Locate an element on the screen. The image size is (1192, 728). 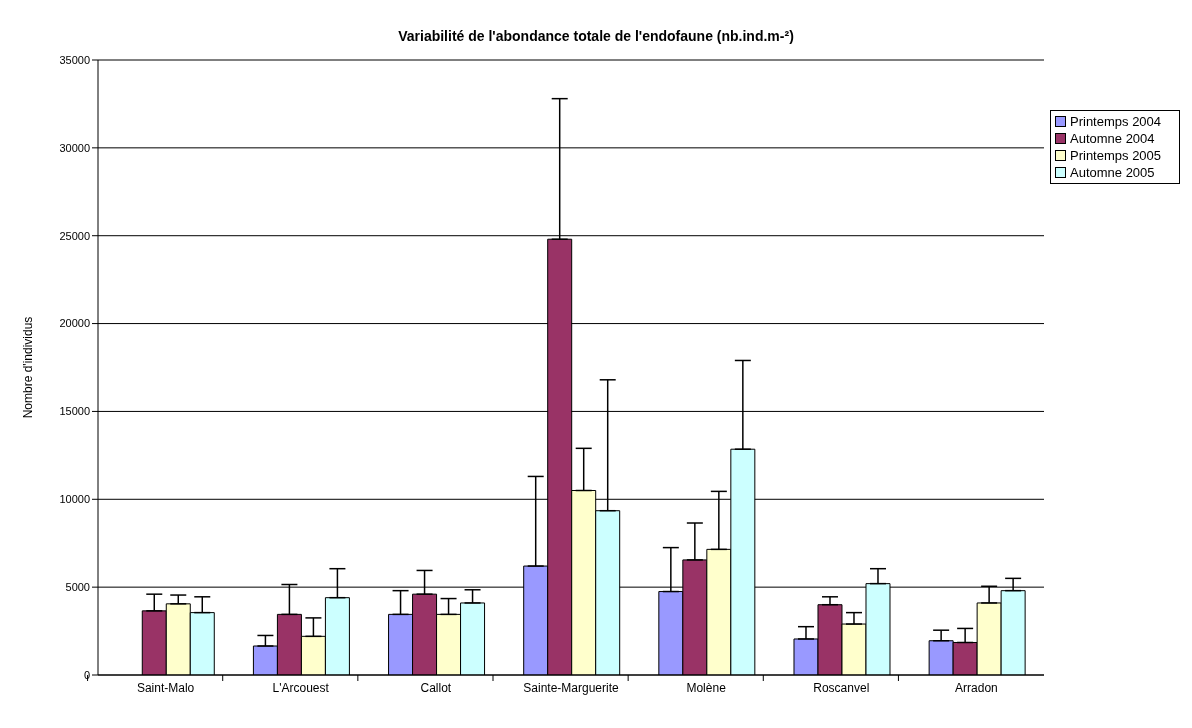
x-tick-label: Saint-Malo is located at coordinates (165, 687).